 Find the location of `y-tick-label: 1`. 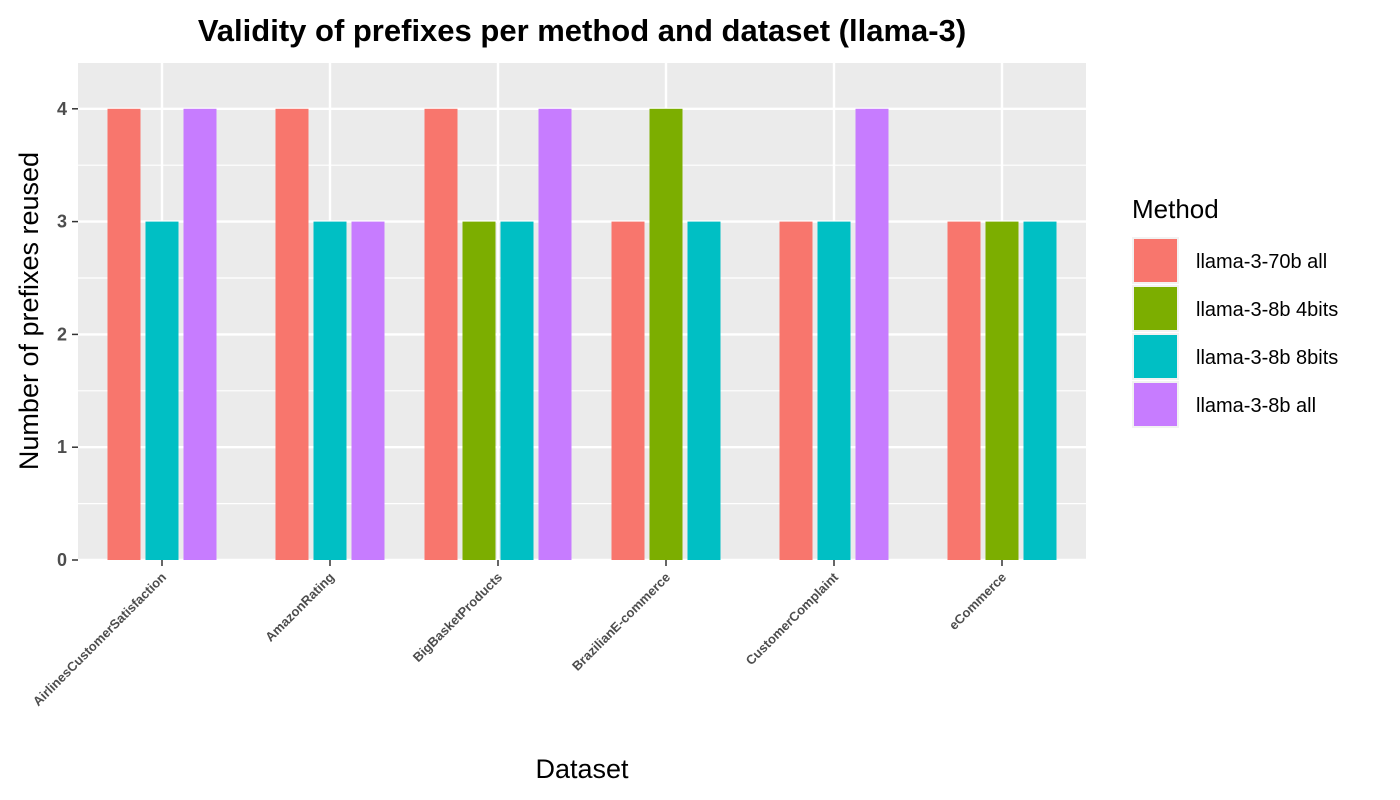

y-tick-label: 1 is located at coordinates (62, 447).